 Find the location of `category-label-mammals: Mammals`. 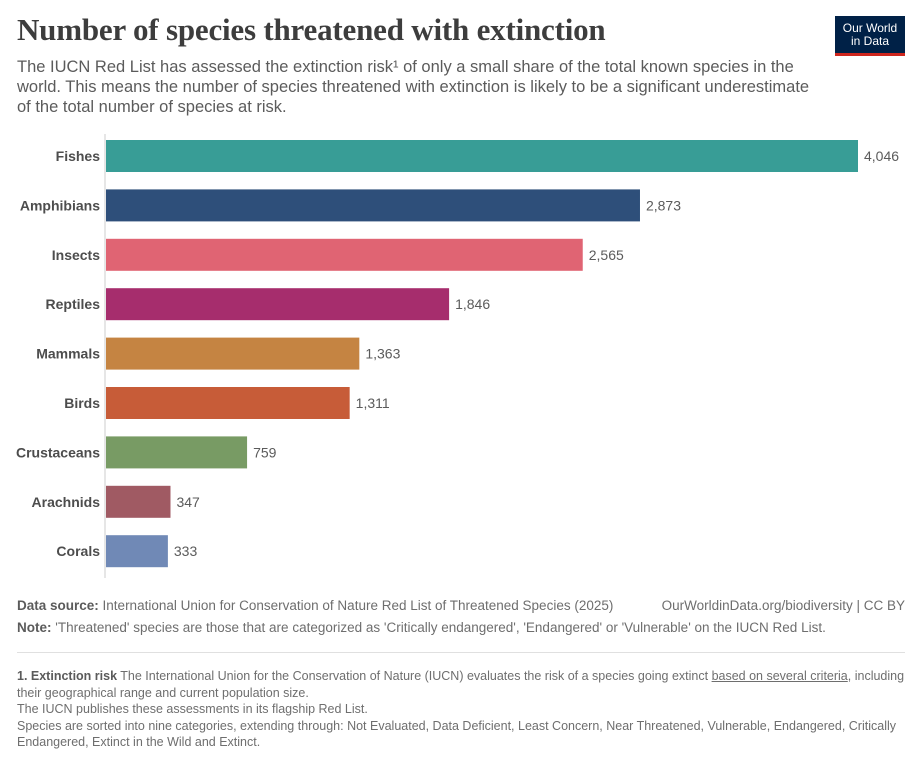

category-label-mammals: Mammals is located at coordinates (68, 354).